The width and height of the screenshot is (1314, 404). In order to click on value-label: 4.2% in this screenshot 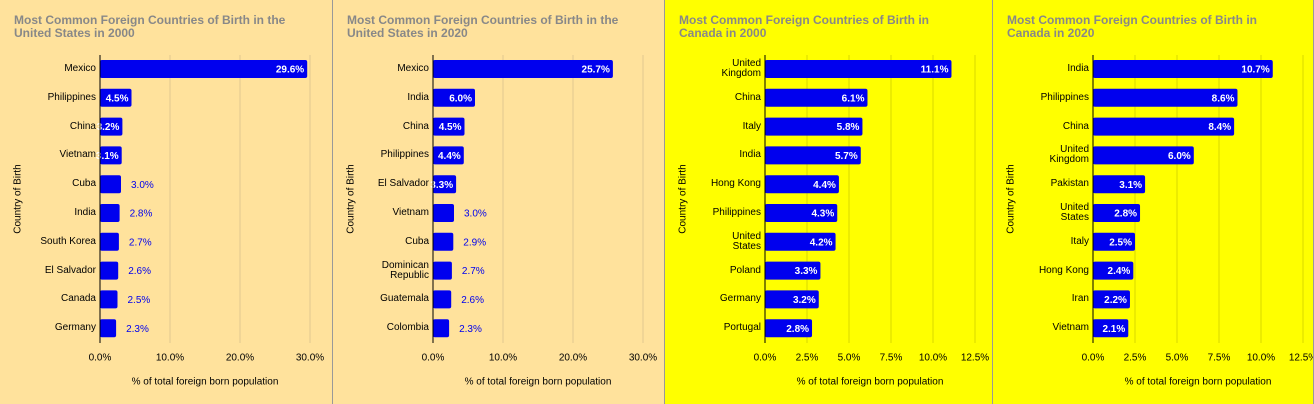, I will do `click(821, 242)`.